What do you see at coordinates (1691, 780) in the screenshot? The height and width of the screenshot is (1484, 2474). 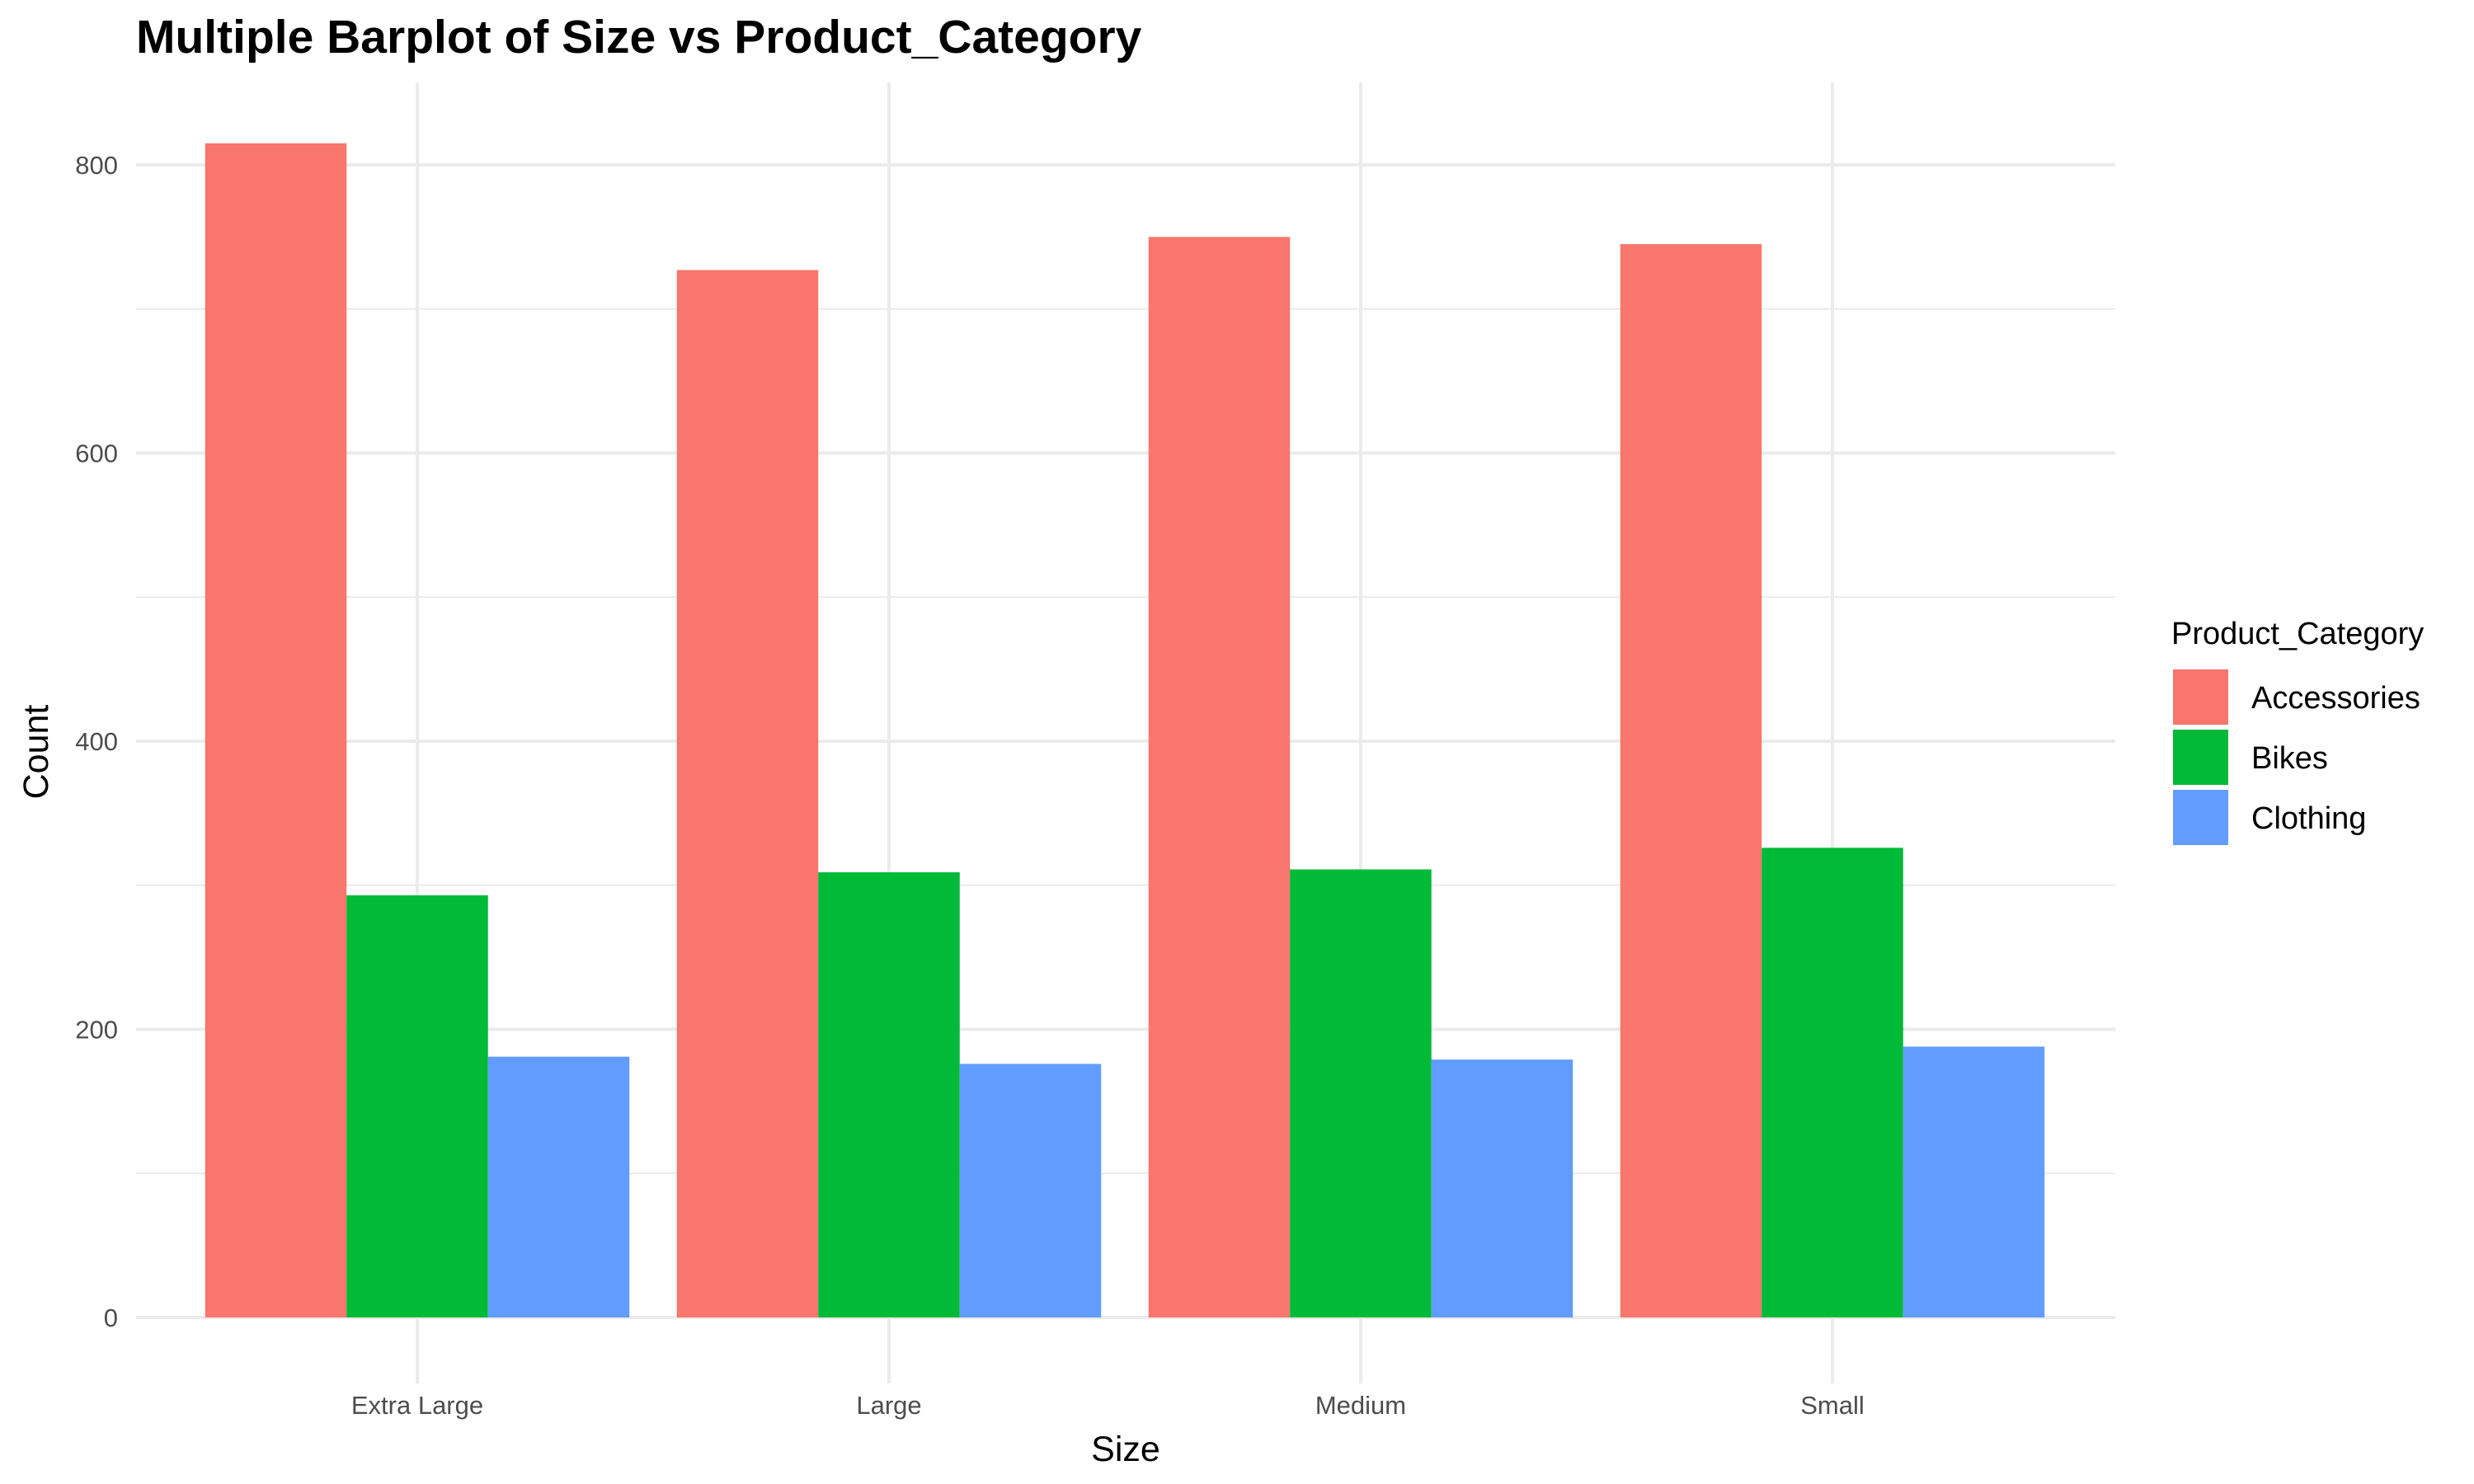 I see `bar-accessories-small` at bounding box center [1691, 780].